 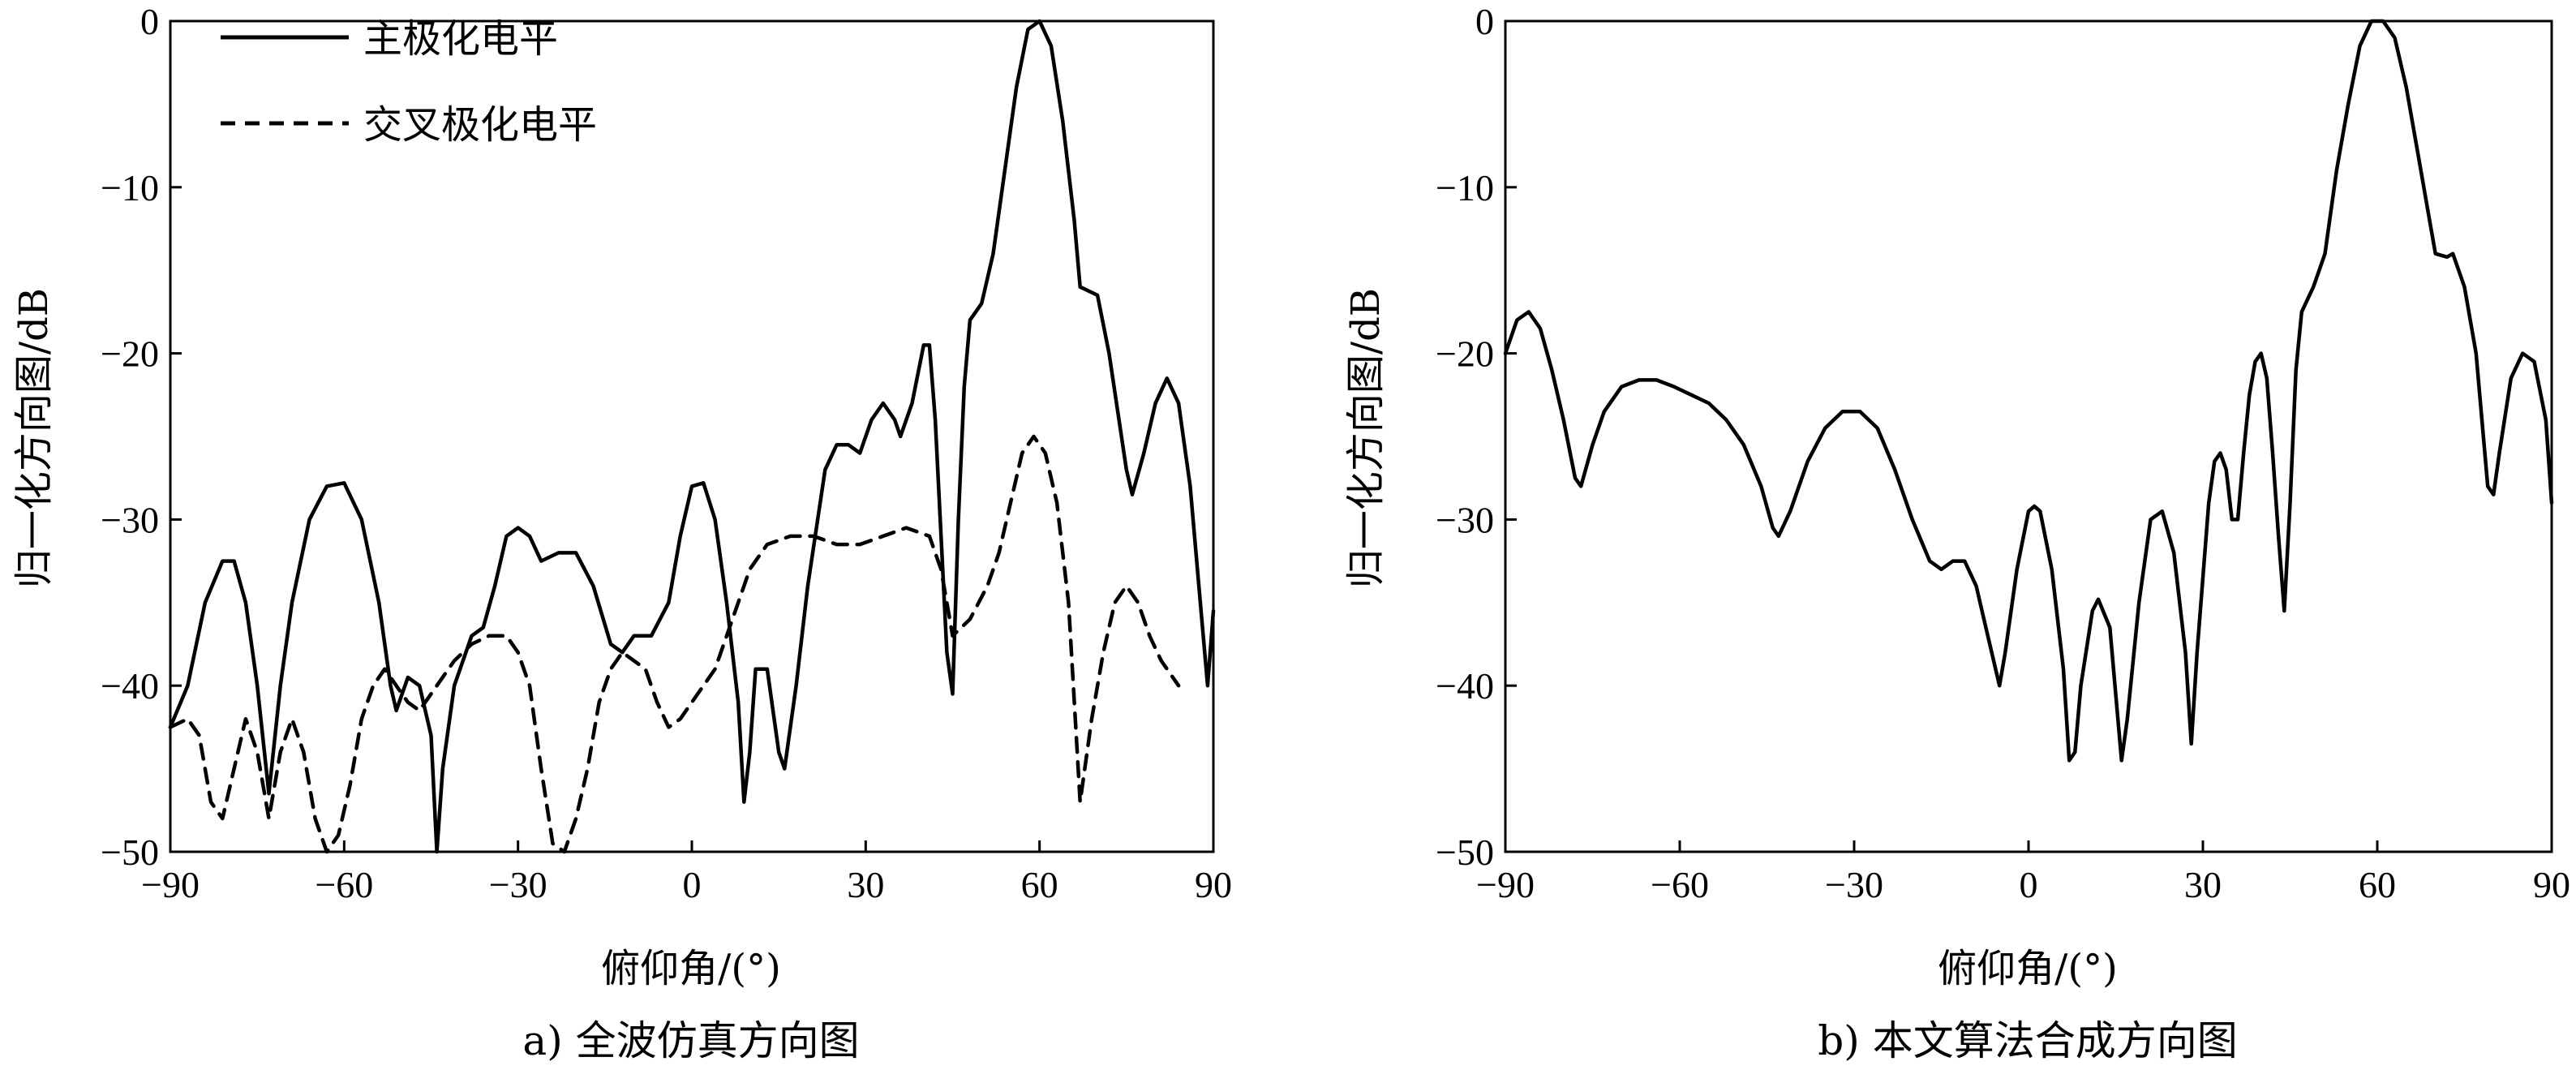 What do you see at coordinates (2028, 1040) in the screenshot?
I see `caption-b: b) 本文算法合成方向图` at bounding box center [2028, 1040].